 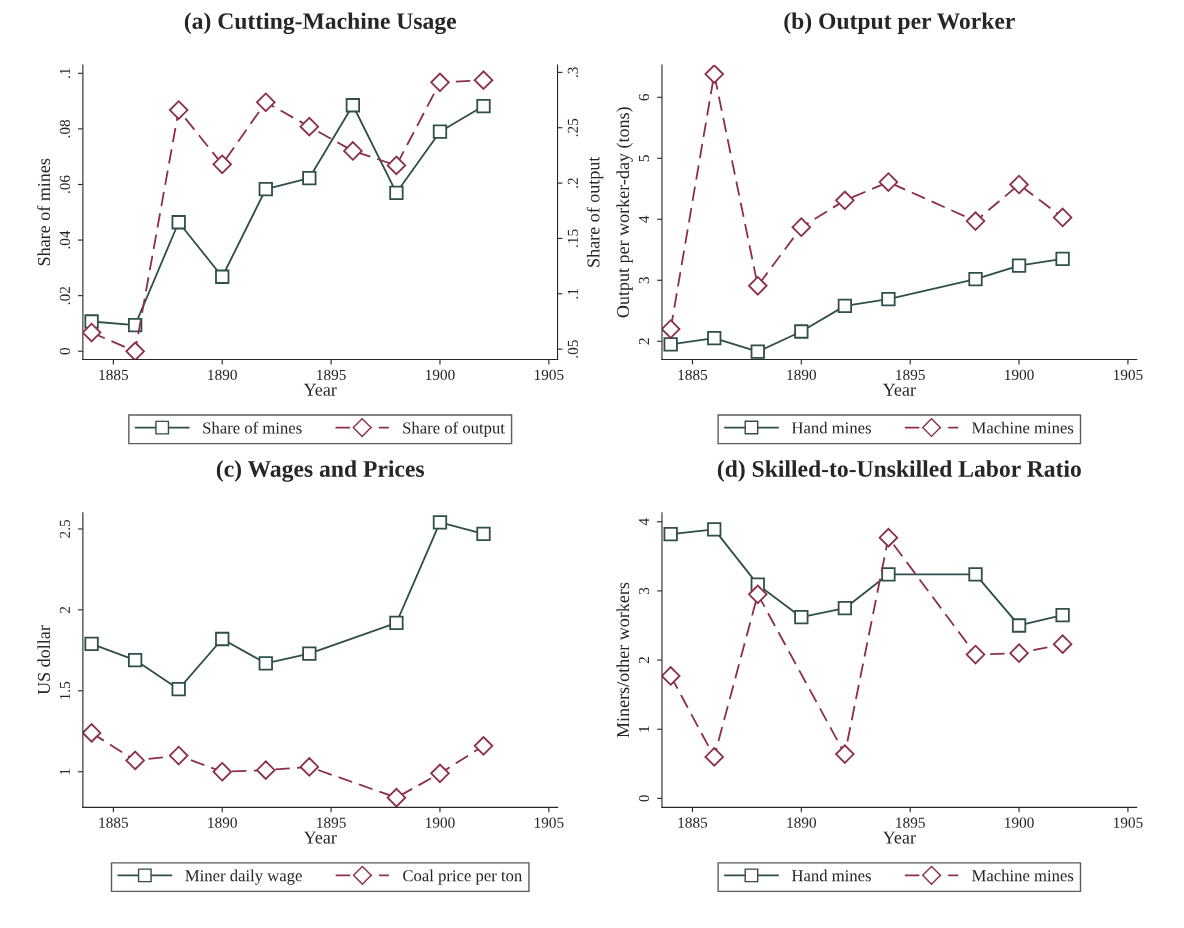 What do you see at coordinates (573, 72) in the screenshot?
I see `y2-tick-label: .3` at bounding box center [573, 72].